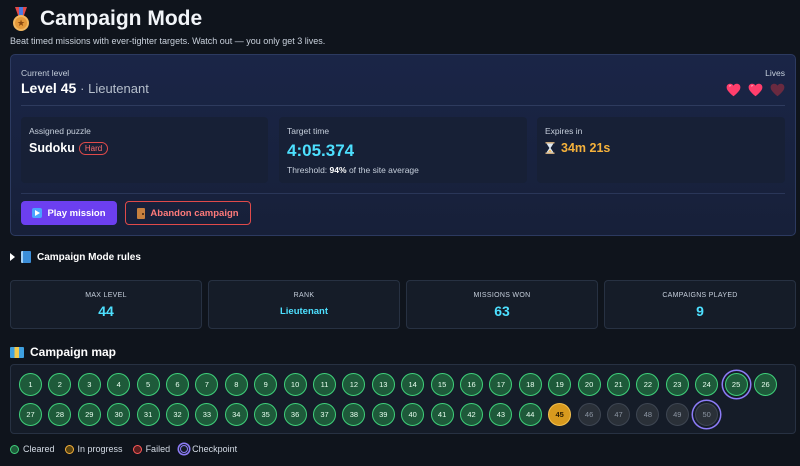 The width and height of the screenshot is (800, 466). What do you see at coordinates (236, 414) in the screenshot?
I see `map-node-34: 34` at bounding box center [236, 414].